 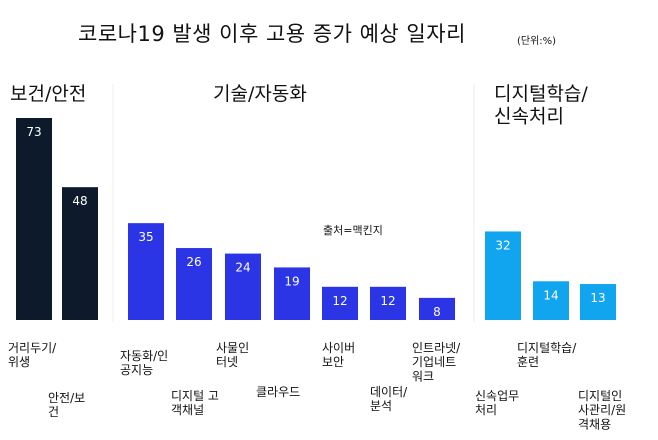 What do you see at coordinates (338, 355) in the screenshot?
I see `category-label-2-5: 사이버 보안` at bounding box center [338, 355].